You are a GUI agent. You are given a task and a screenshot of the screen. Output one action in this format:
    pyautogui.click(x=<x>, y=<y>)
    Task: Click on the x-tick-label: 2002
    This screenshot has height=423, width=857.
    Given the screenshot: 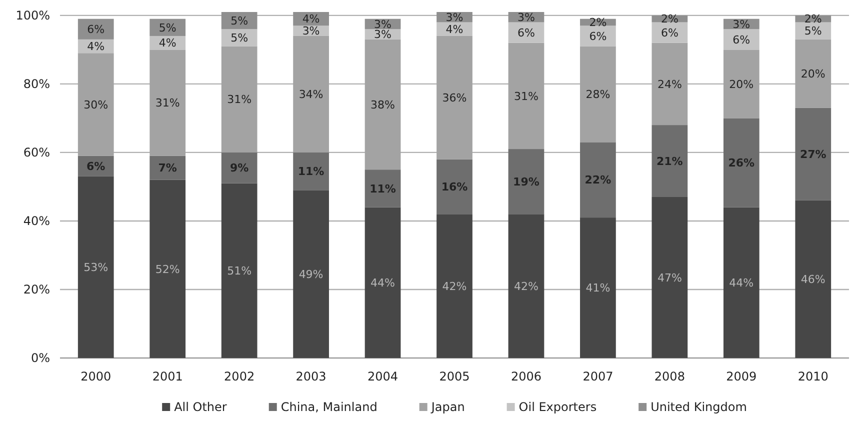 What is the action you would take?
    pyautogui.click(x=239, y=377)
    